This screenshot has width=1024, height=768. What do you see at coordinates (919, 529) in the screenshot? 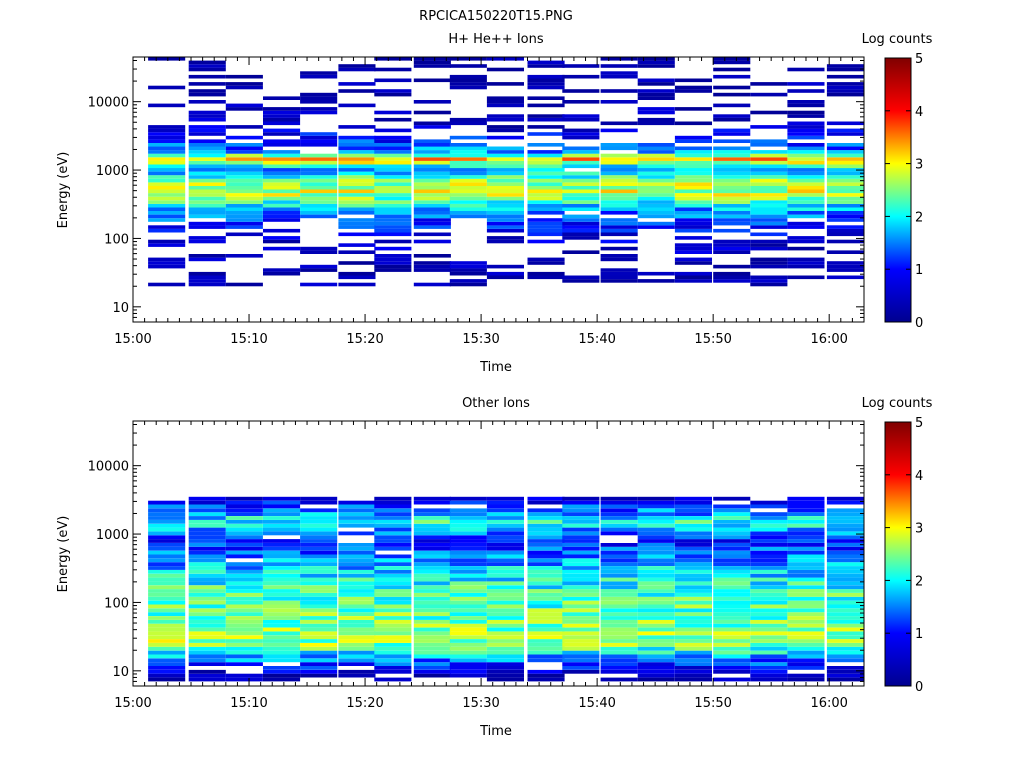
I see `colorbar-tick-label: 3` at bounding box center [919, 529].